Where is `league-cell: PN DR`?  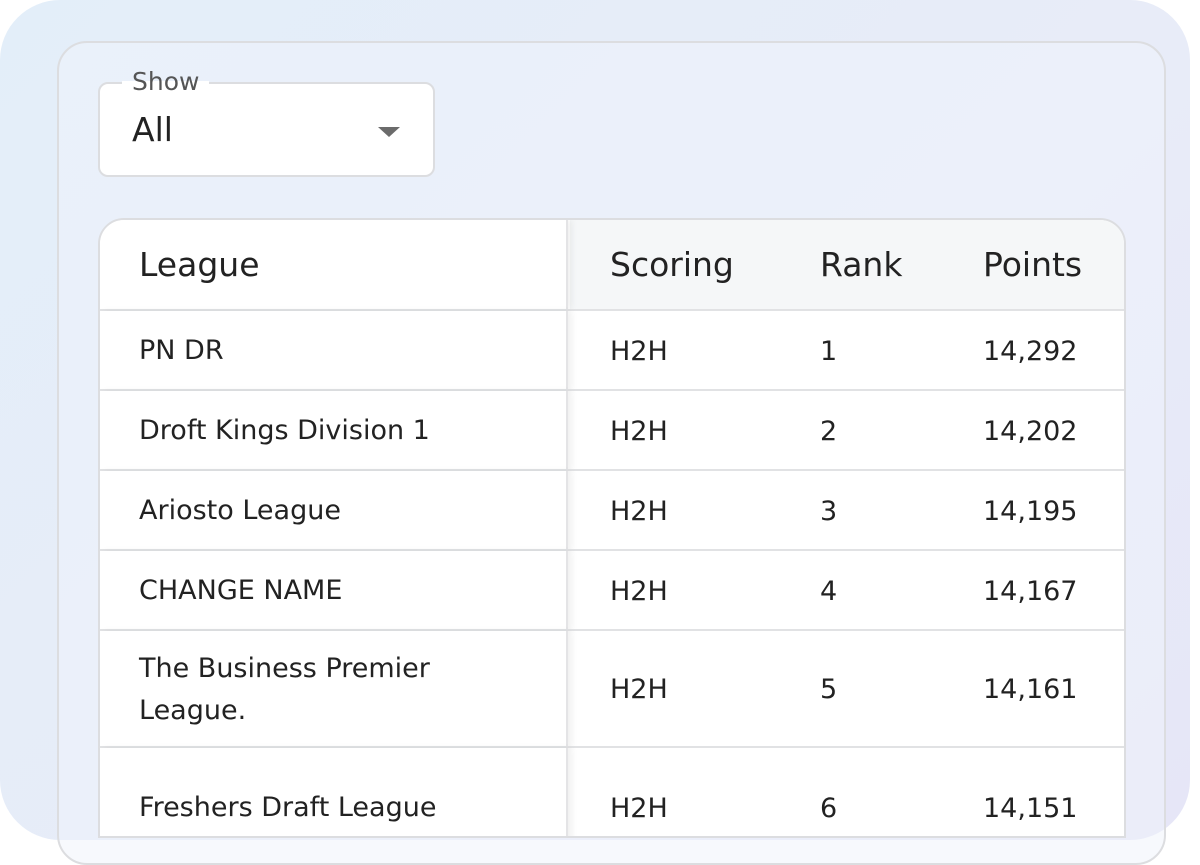
league-cell: PN DR is located at coordinates (334, 351).